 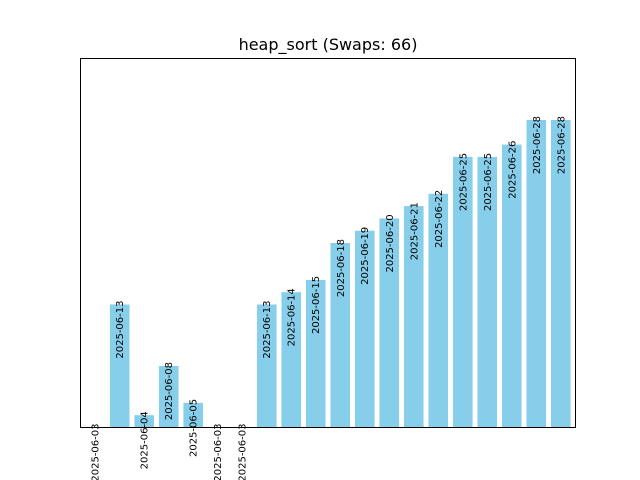 What do you see at coordinates (439, 219) in the screenshot?
I see `bar-label-14: 2025-06-22` at bounding box center [439, 219].